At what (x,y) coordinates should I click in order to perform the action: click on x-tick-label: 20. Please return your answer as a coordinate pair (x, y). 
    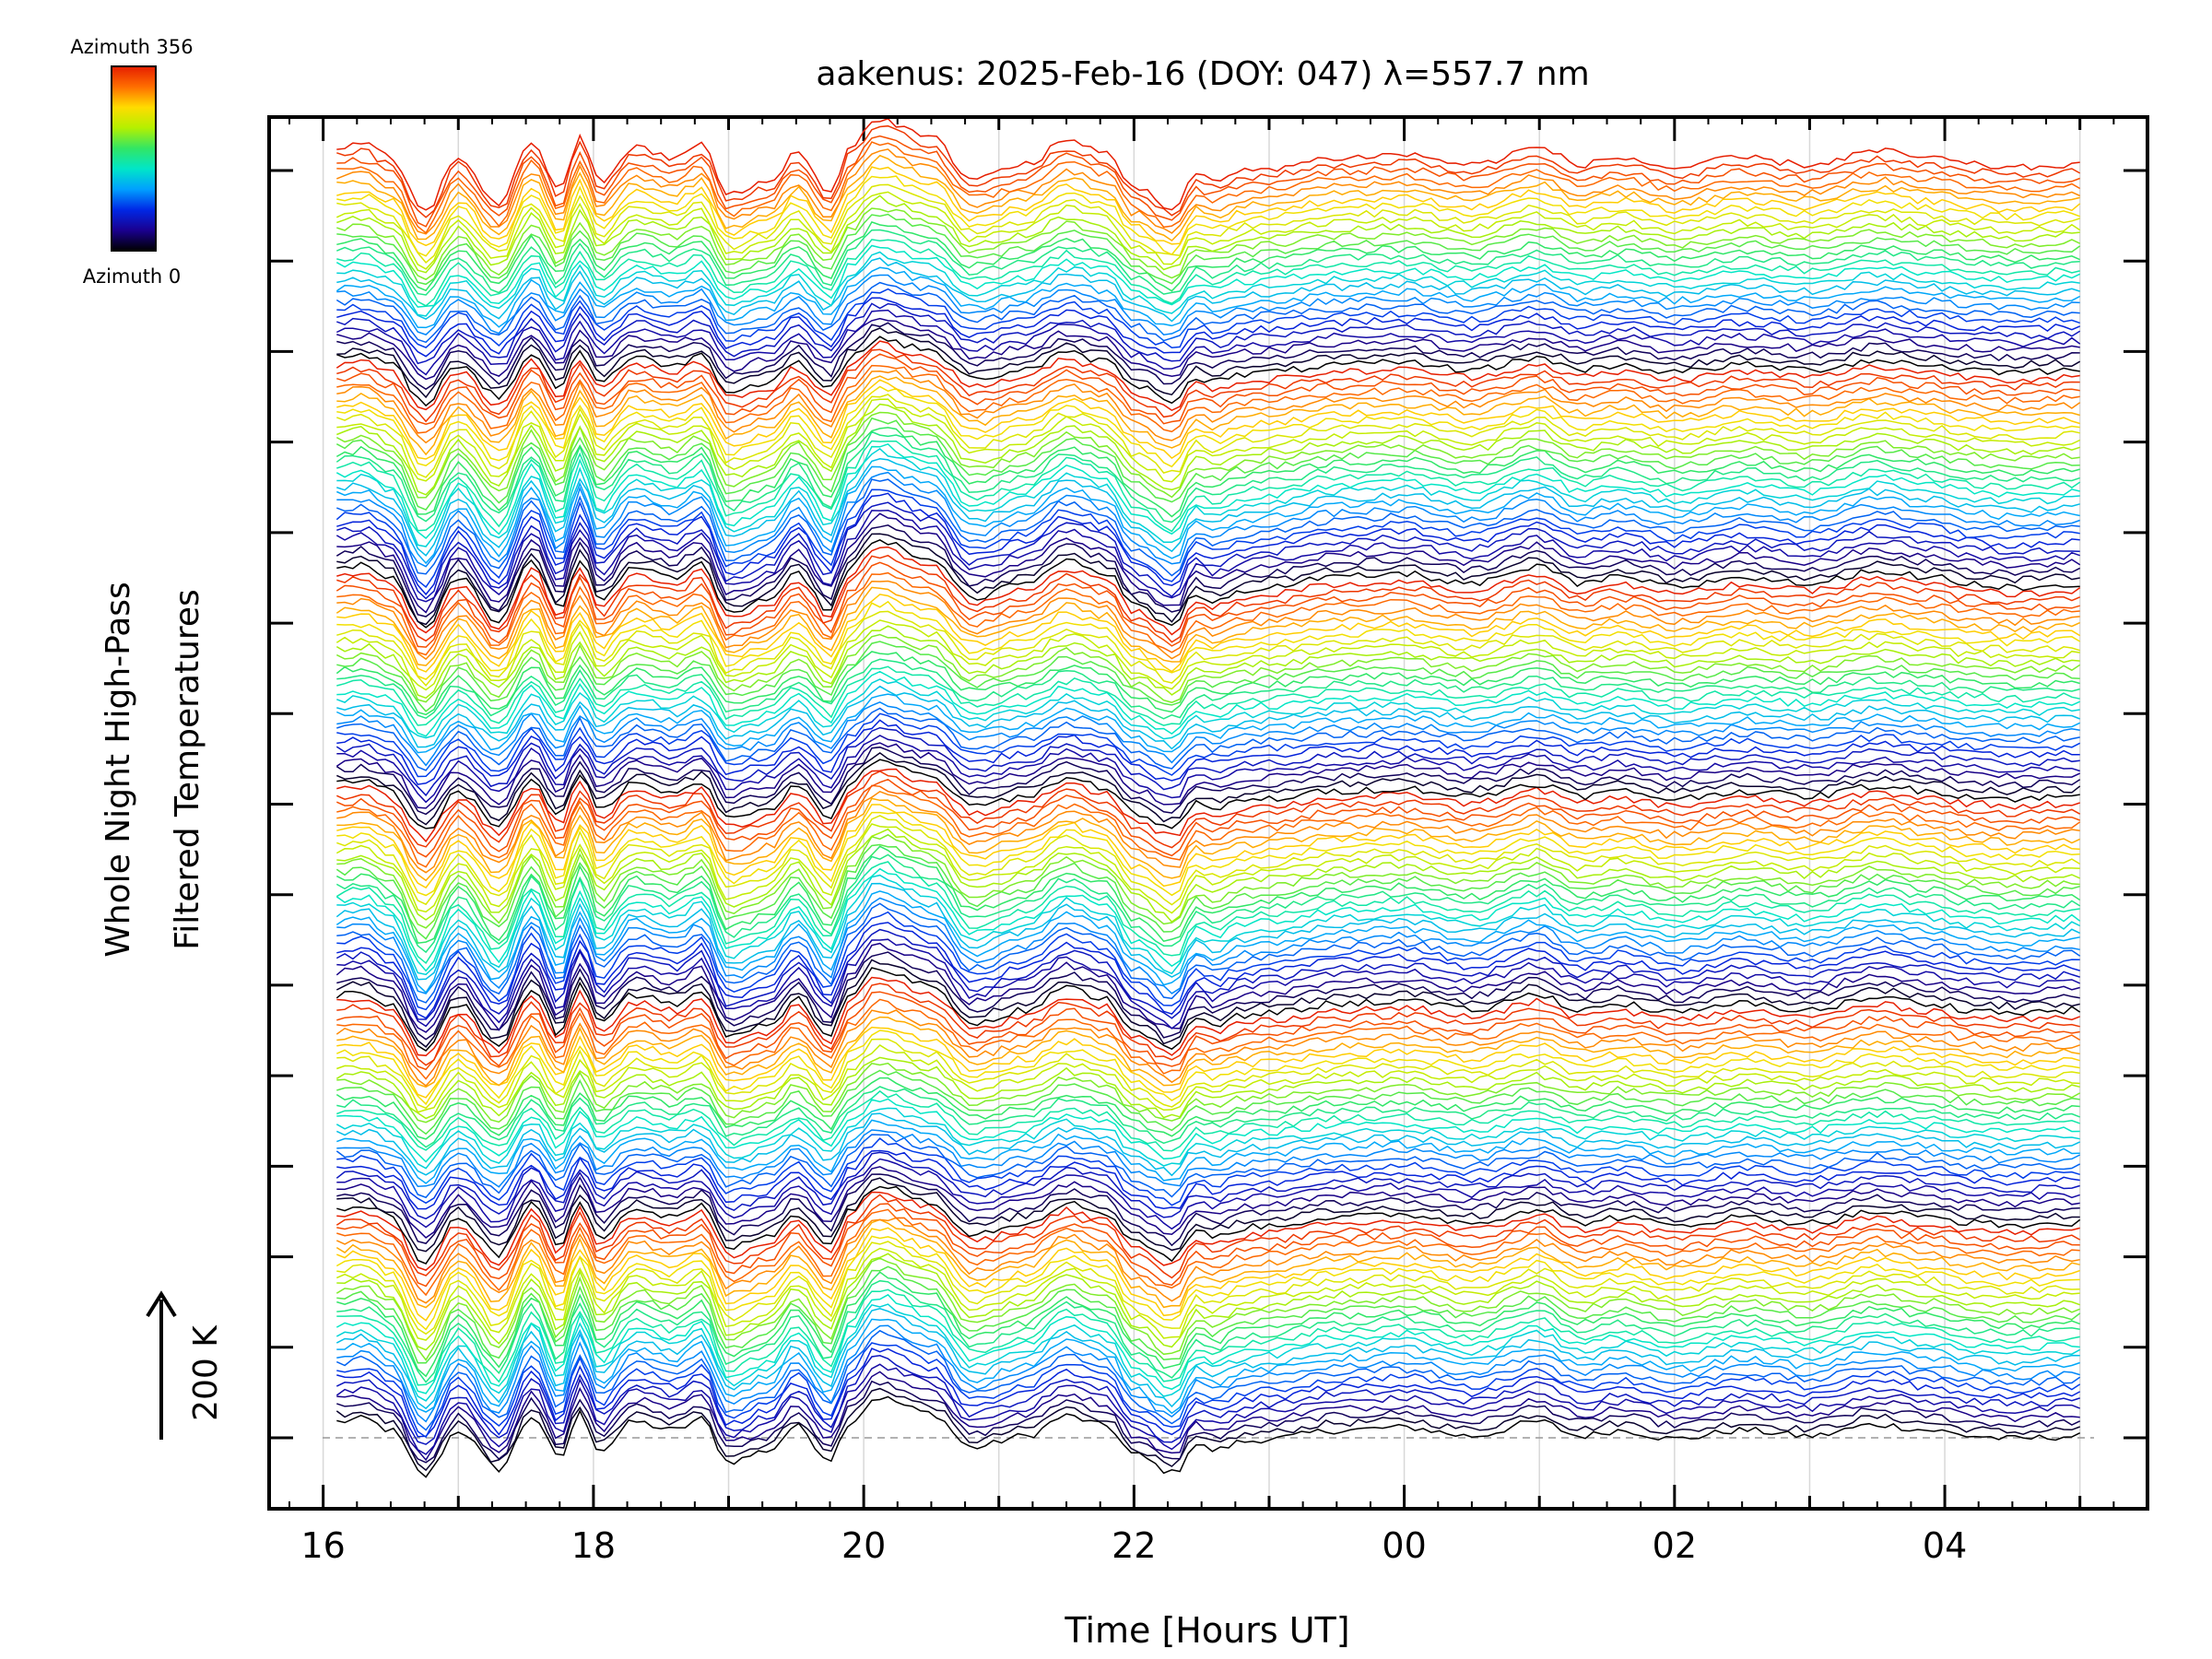
    Looking at the image, I should click on (863, 1545).